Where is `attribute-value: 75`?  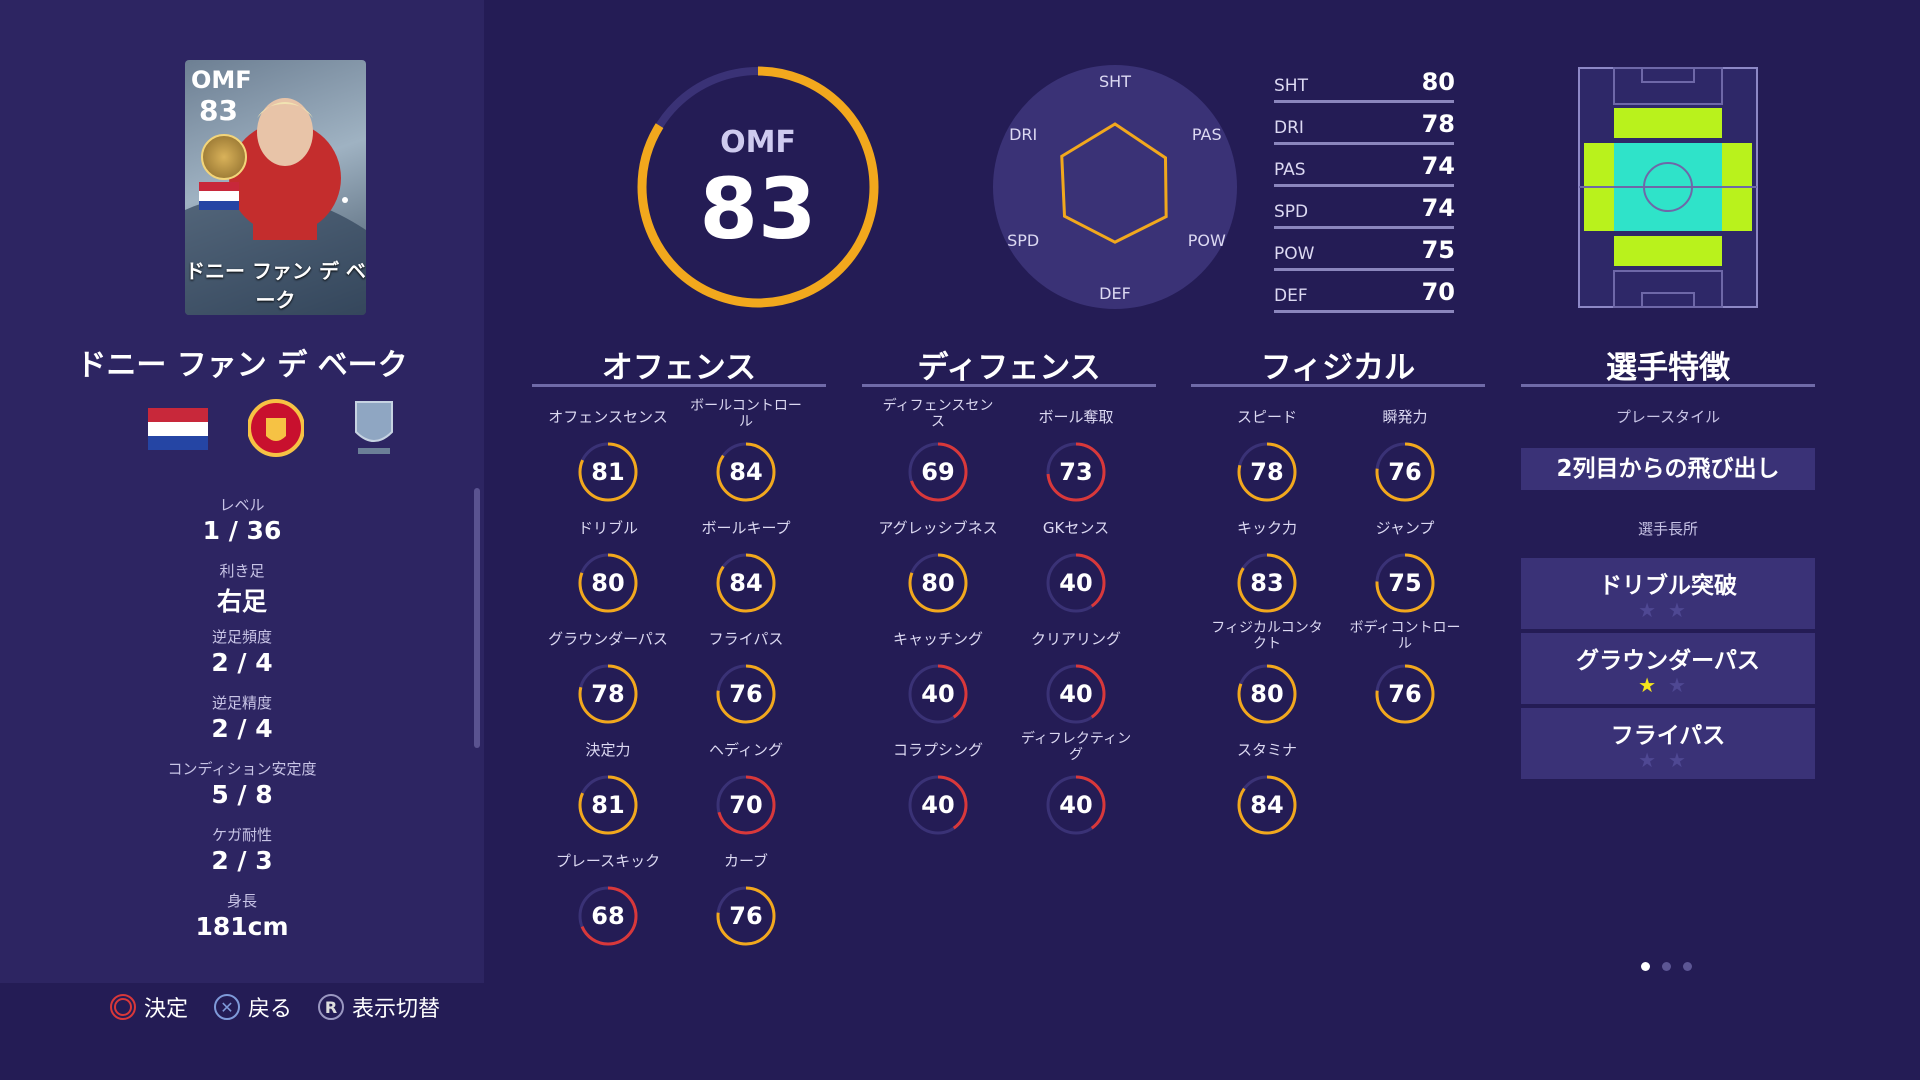
attribute-value: 75 is located at coordinates (1405, 583).